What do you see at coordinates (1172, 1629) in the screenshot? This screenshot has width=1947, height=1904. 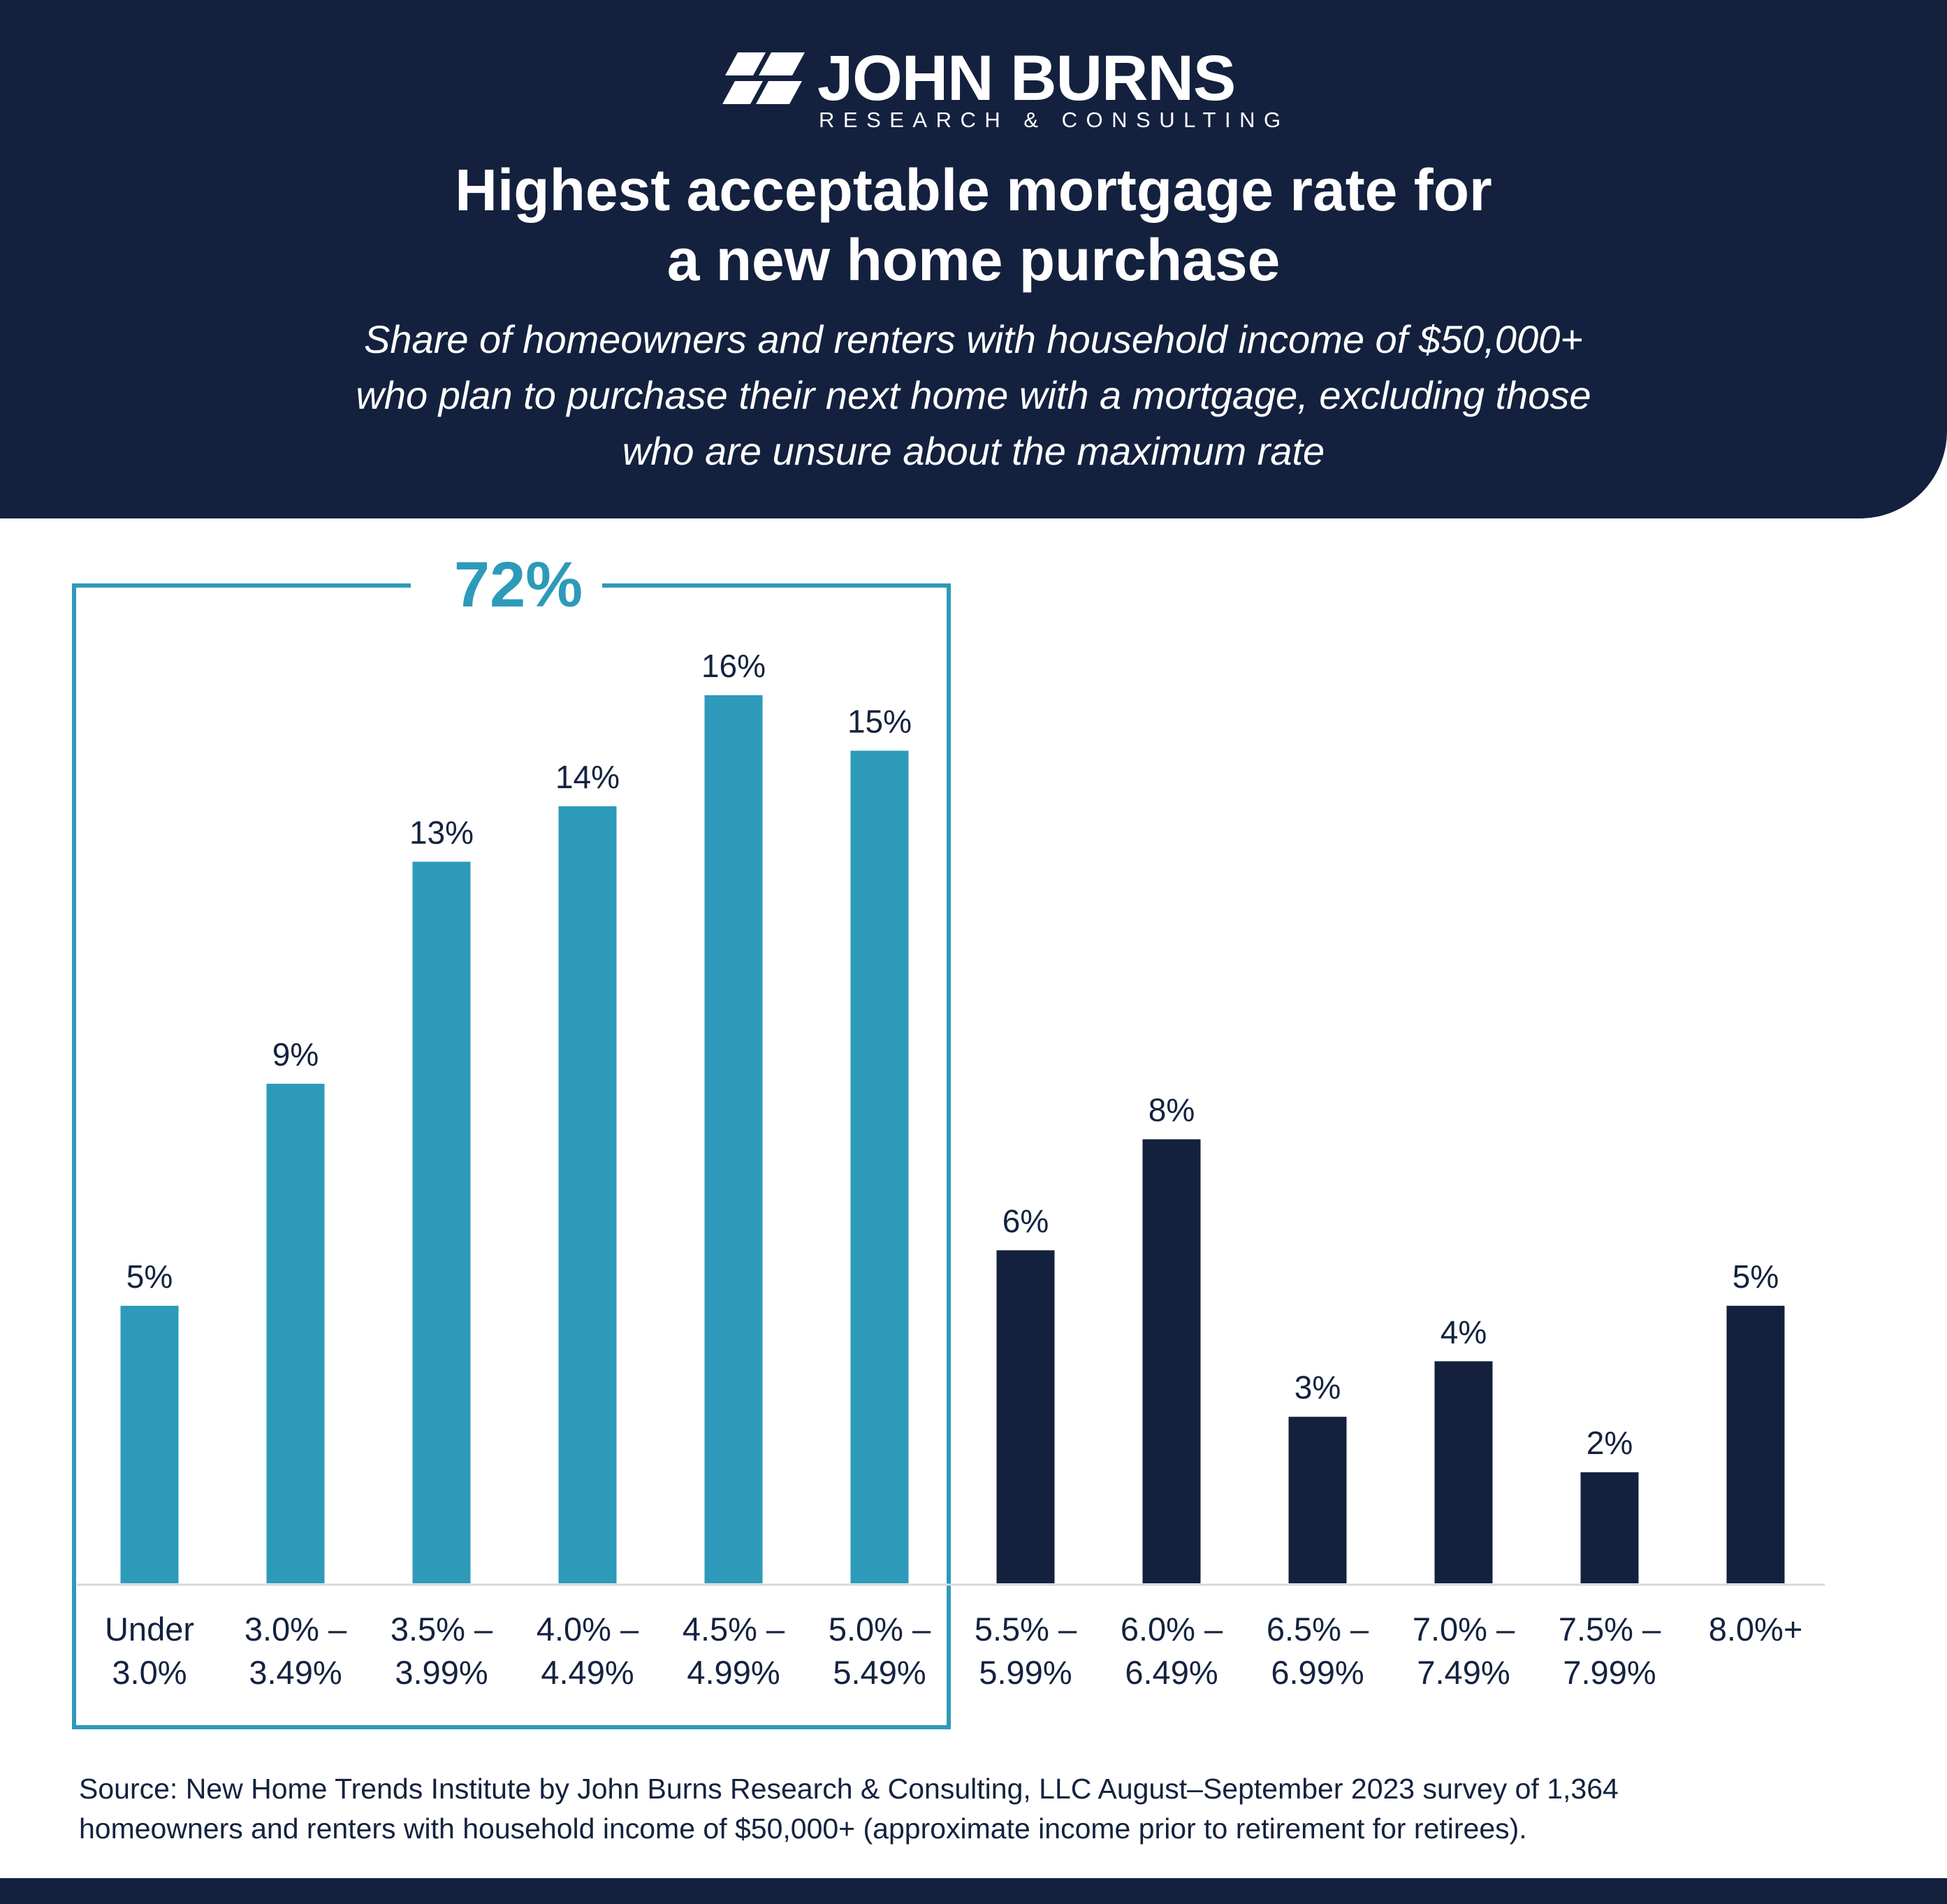 I see `category-label-8-line-1: 6.0% –` at bounding box center [1172, 1629].